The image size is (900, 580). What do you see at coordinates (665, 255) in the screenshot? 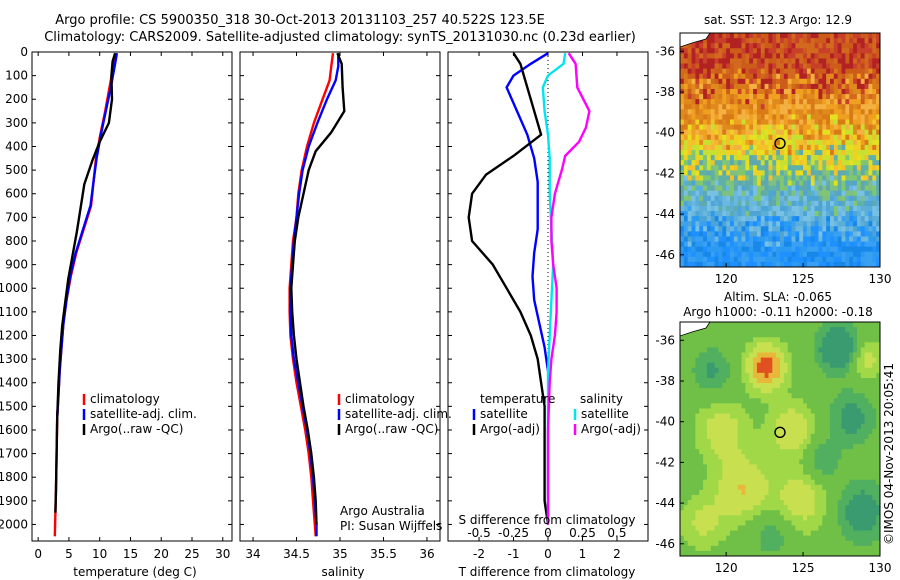
I see `sst-y-tick-label: -46` at bounding box center [665, 255].